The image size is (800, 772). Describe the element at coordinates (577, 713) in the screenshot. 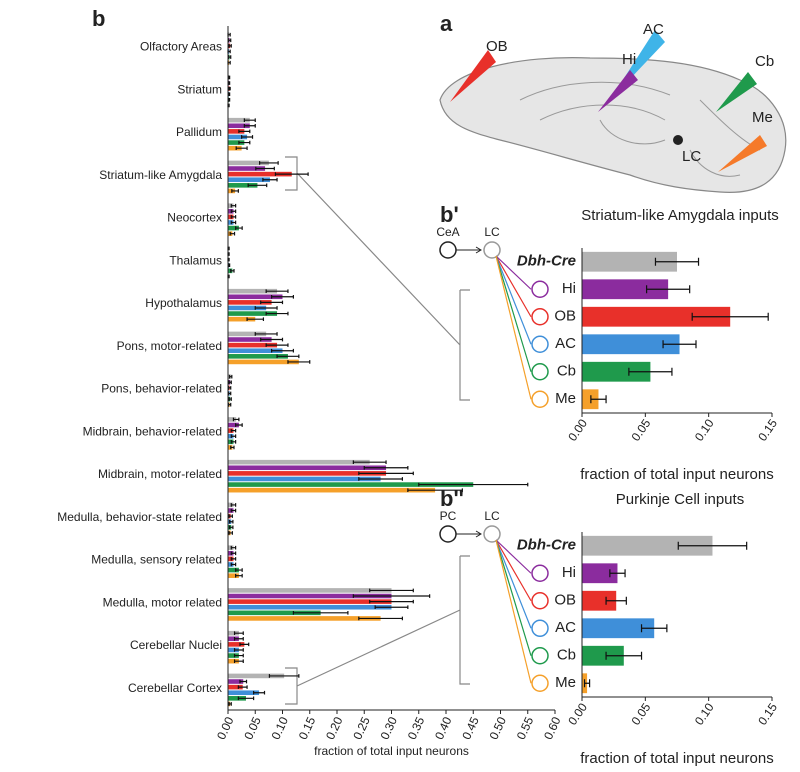

I see `x-tick-label: 0.00` at that location.